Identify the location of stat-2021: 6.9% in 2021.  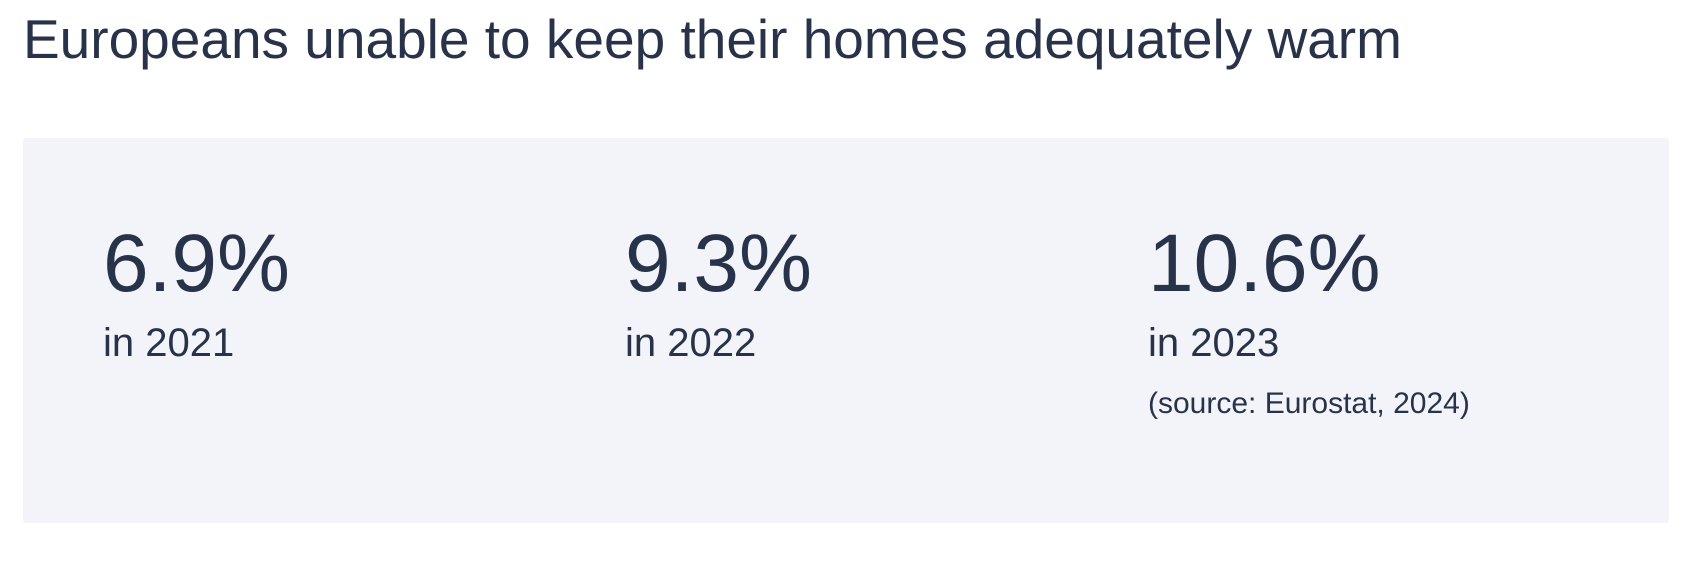
(196, 291).